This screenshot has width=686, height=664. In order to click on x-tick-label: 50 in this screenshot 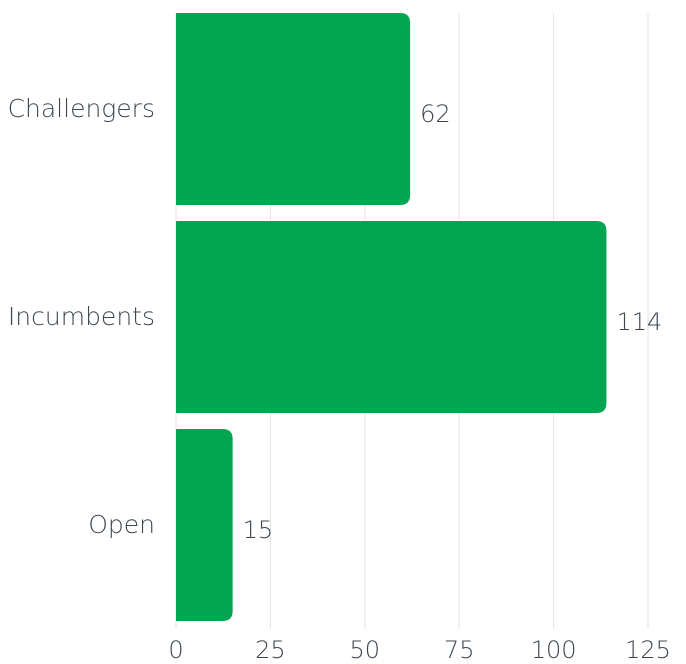, I will do `click(365, 650)`.